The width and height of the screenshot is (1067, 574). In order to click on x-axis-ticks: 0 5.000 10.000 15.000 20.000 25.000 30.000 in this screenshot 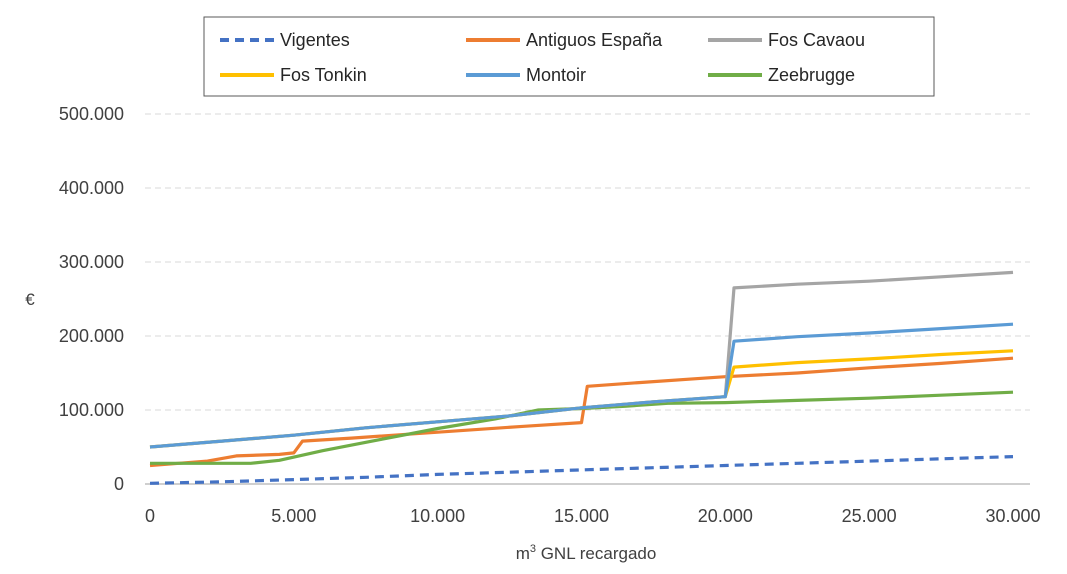, I will do `click(593, 516)`.